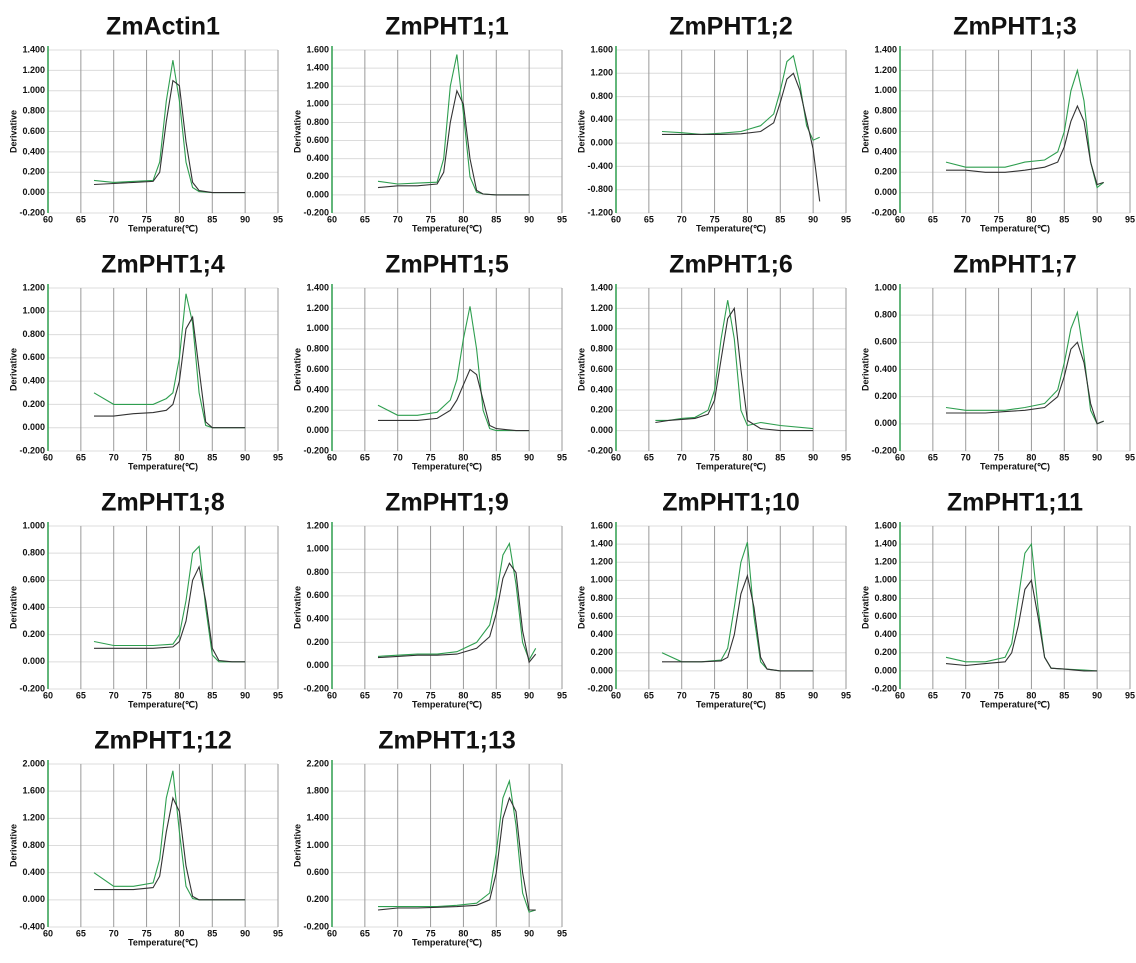 This screenshot has width=1136, height=963. Describe the element at coordinates (601, 49) in the screenshot. I see `y-tick-label: 1.600` at that location.